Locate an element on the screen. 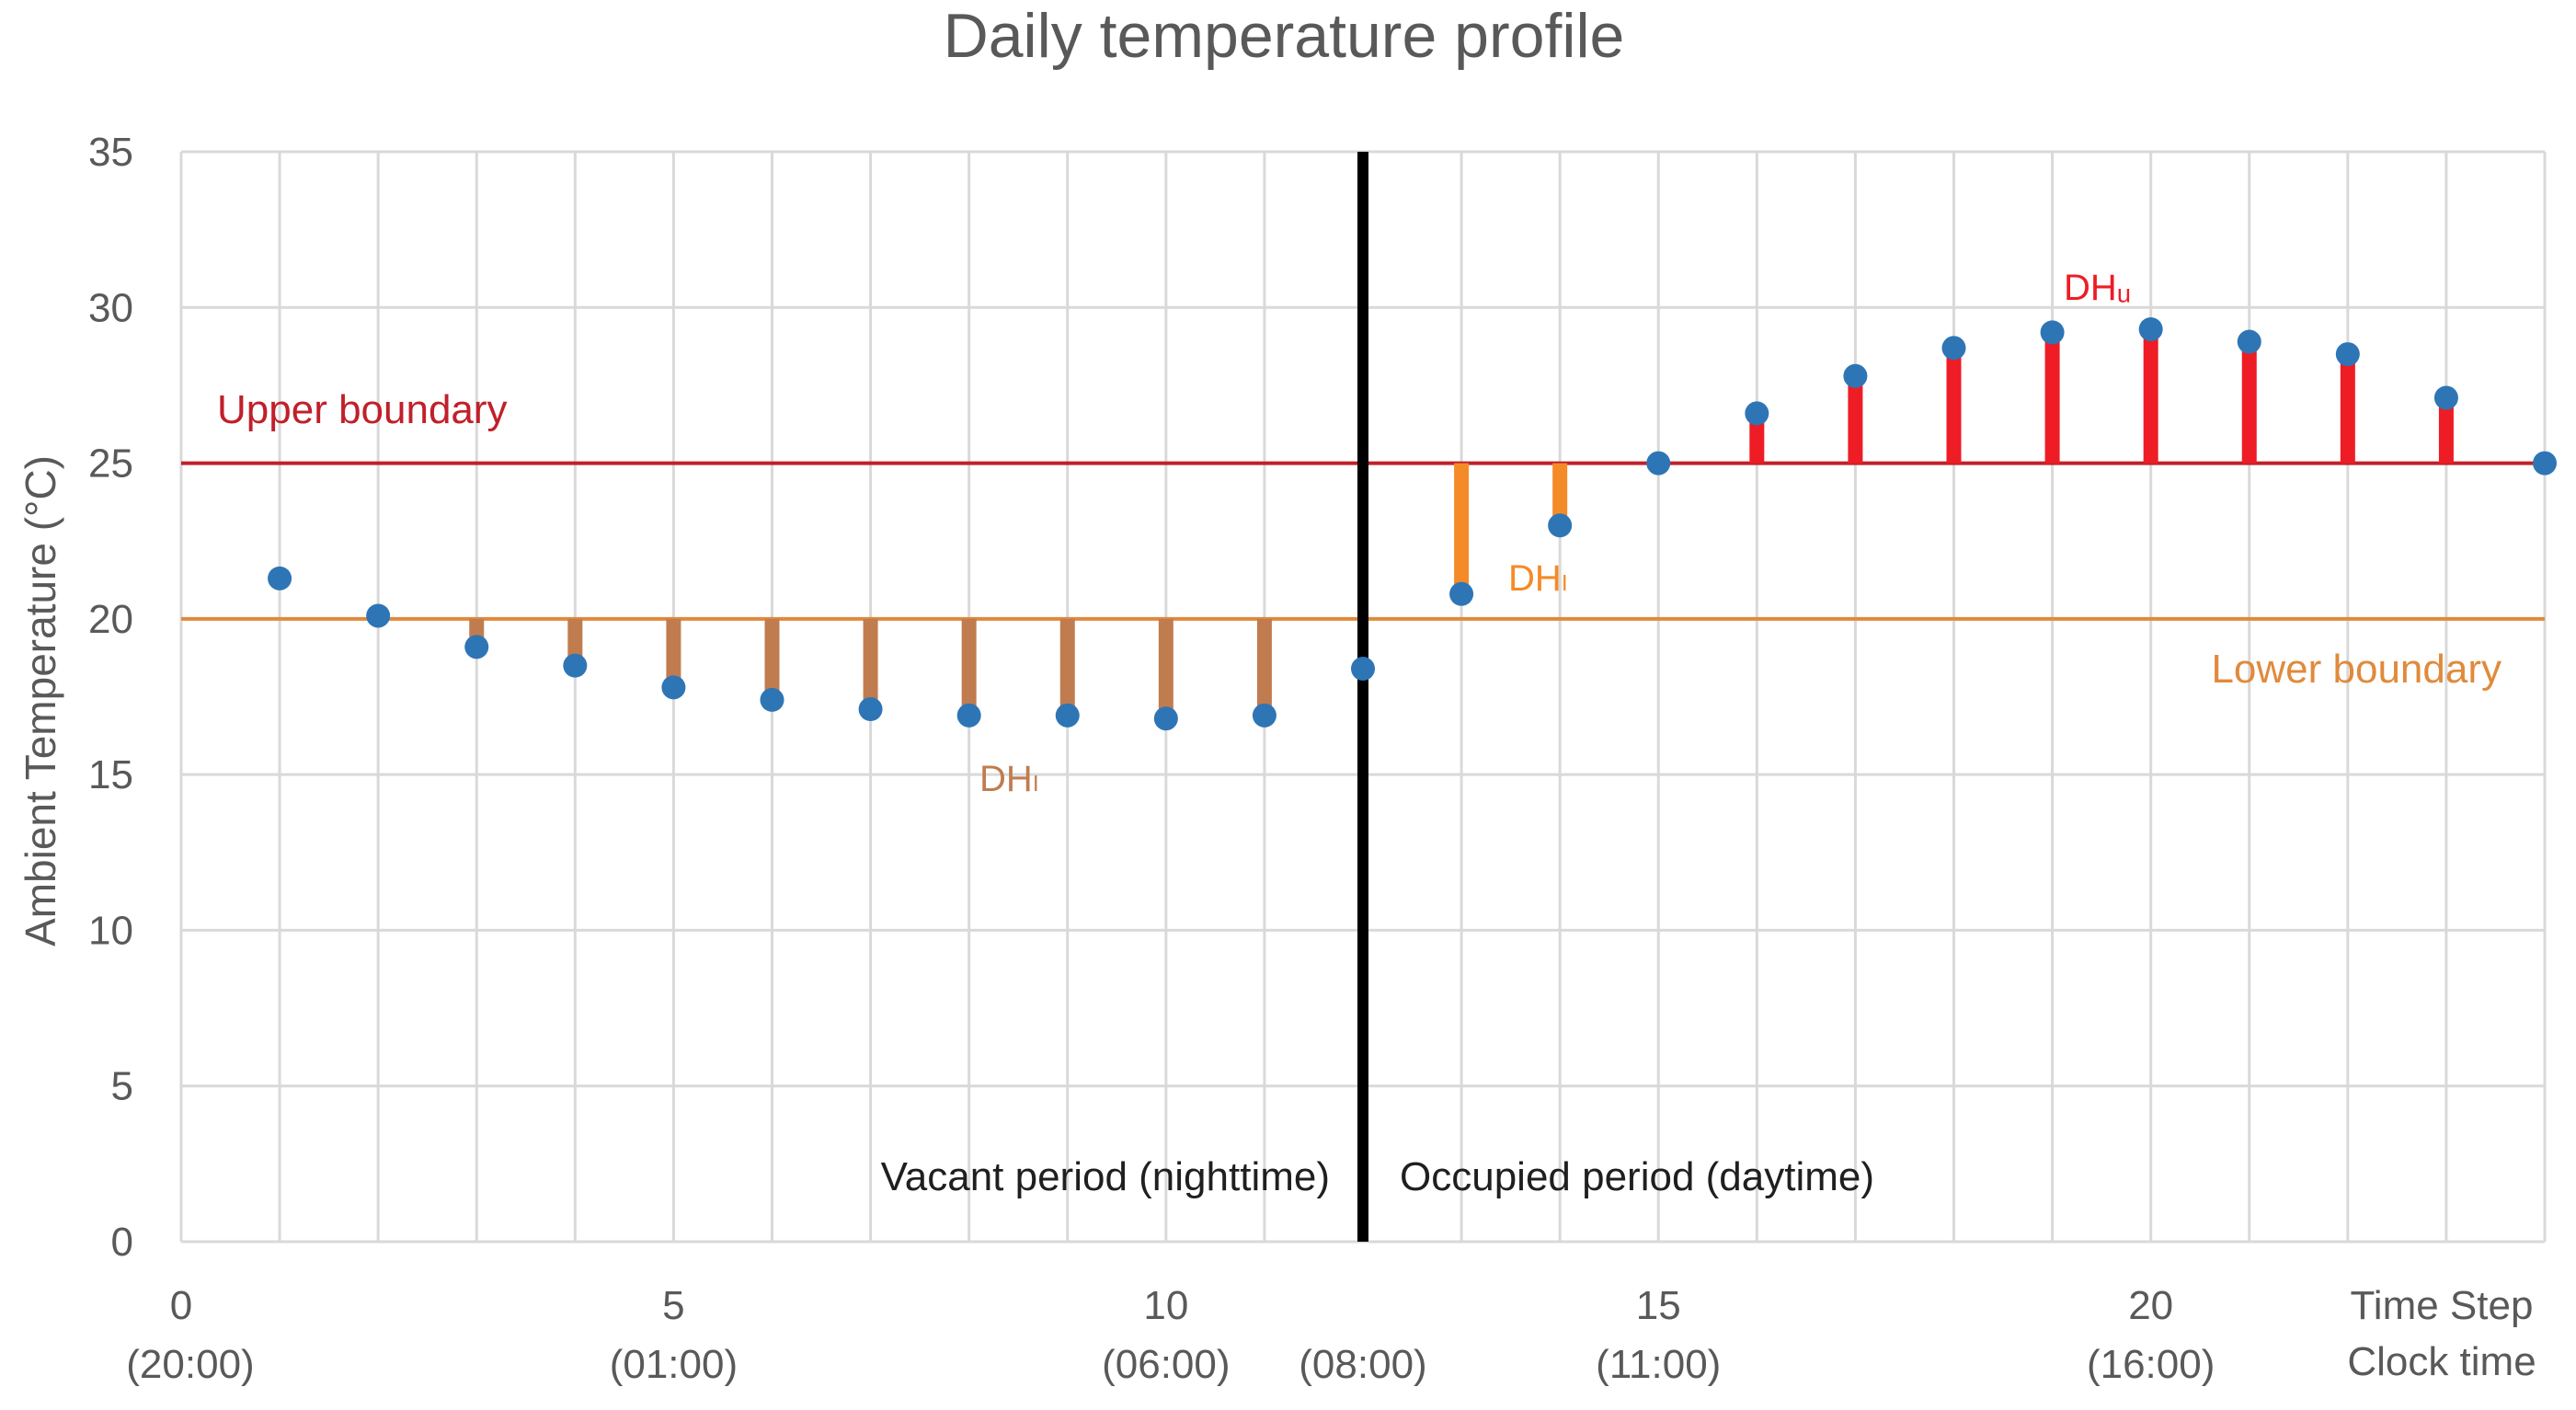  clock-tick-label: (06:00) is located at coordinates (1166, 1364).